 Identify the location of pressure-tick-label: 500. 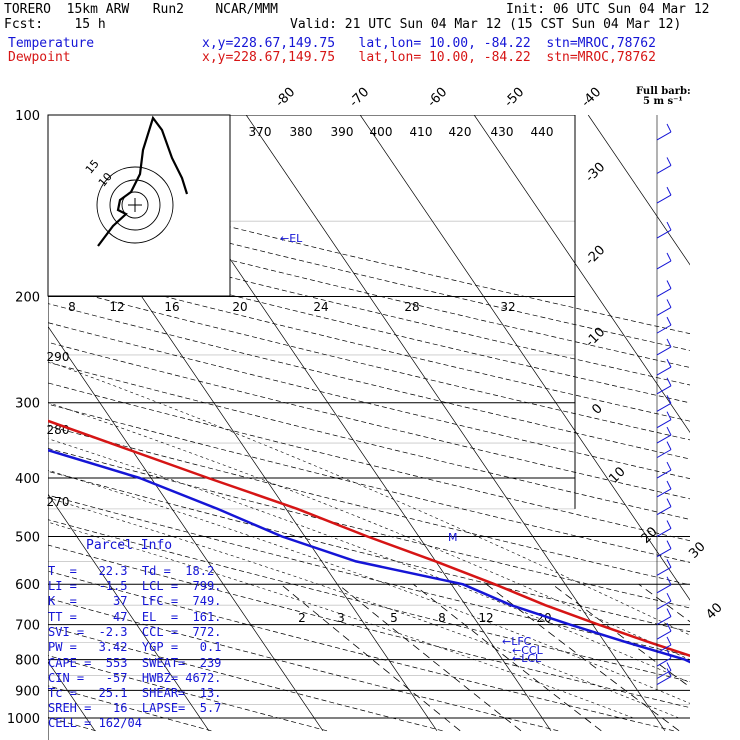
(27, 537).